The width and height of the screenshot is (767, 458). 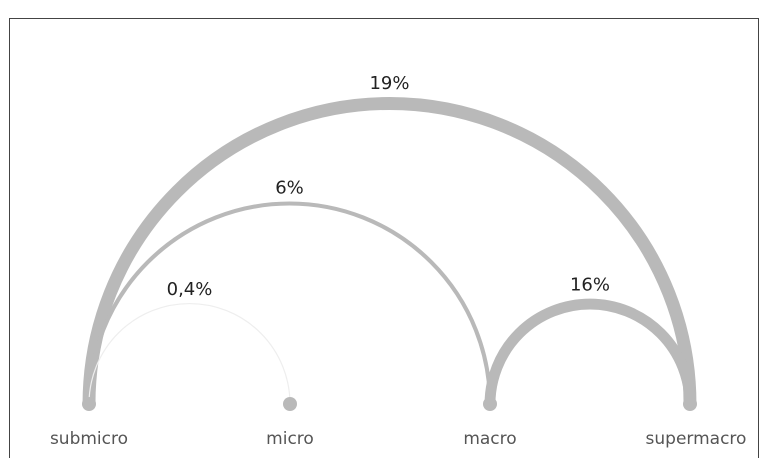 What do you see at coordinates (89, 404) in the screenshot?
I see `node-submicro` at bounding box center [89, 404].